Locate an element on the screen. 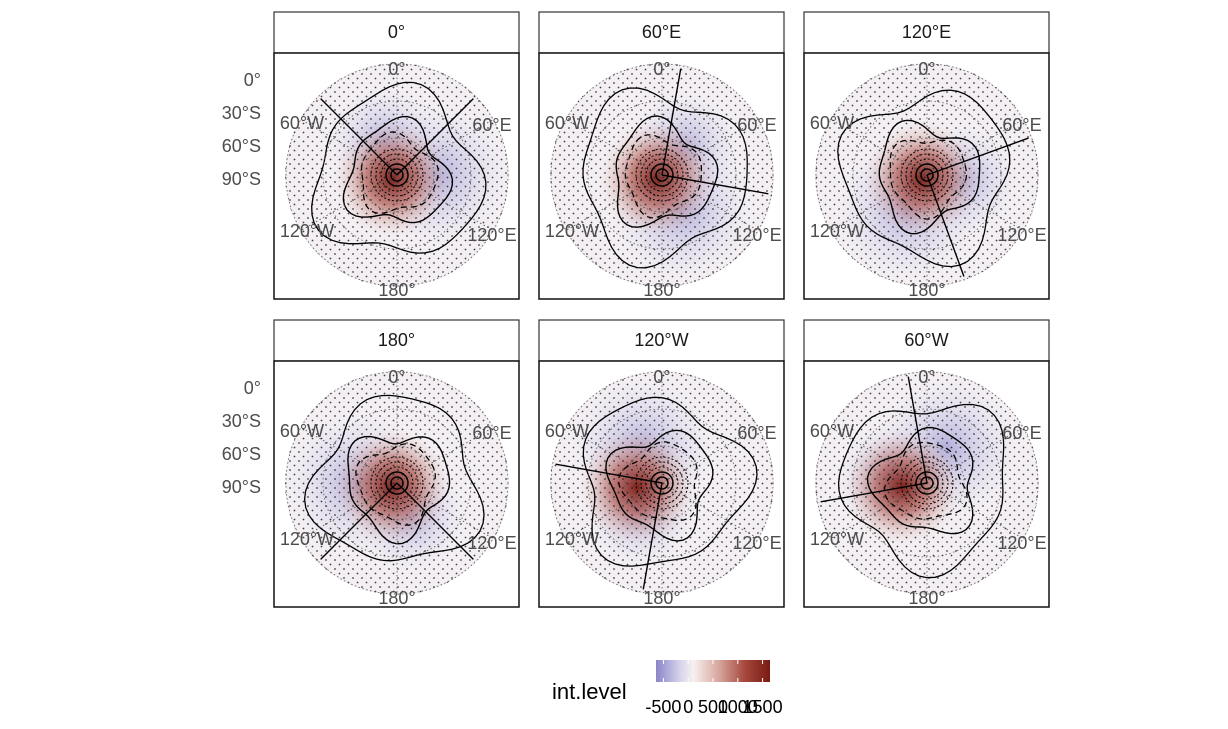  longitude-label: 60°E is located at coordinates (756, 433).